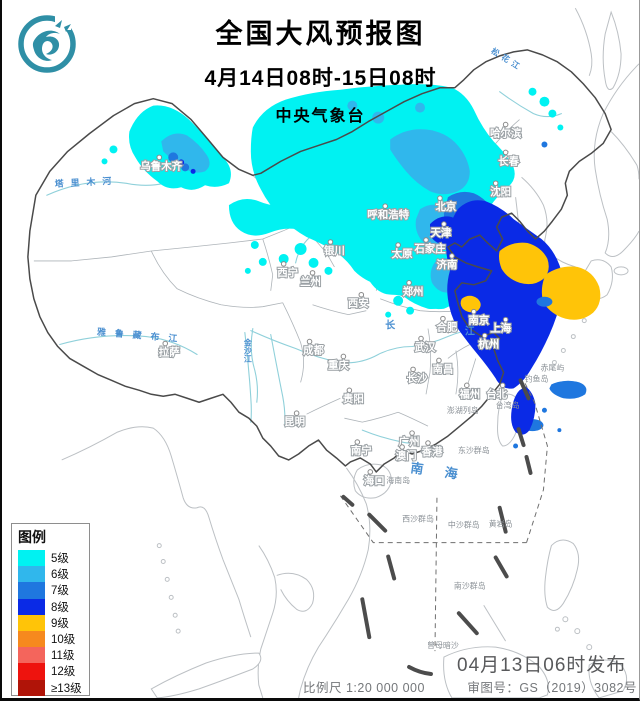 Image resolution: width=640 pixels, height=701 pixels. I want to click on issue-time: 04月13日06时发布, so click(542, 665).